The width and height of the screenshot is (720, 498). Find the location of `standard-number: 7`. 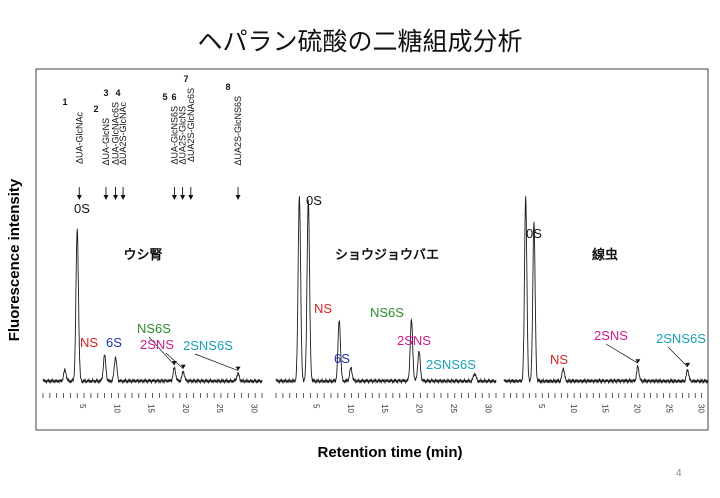

standard-number: 7 is located at coordinates (185, 79).